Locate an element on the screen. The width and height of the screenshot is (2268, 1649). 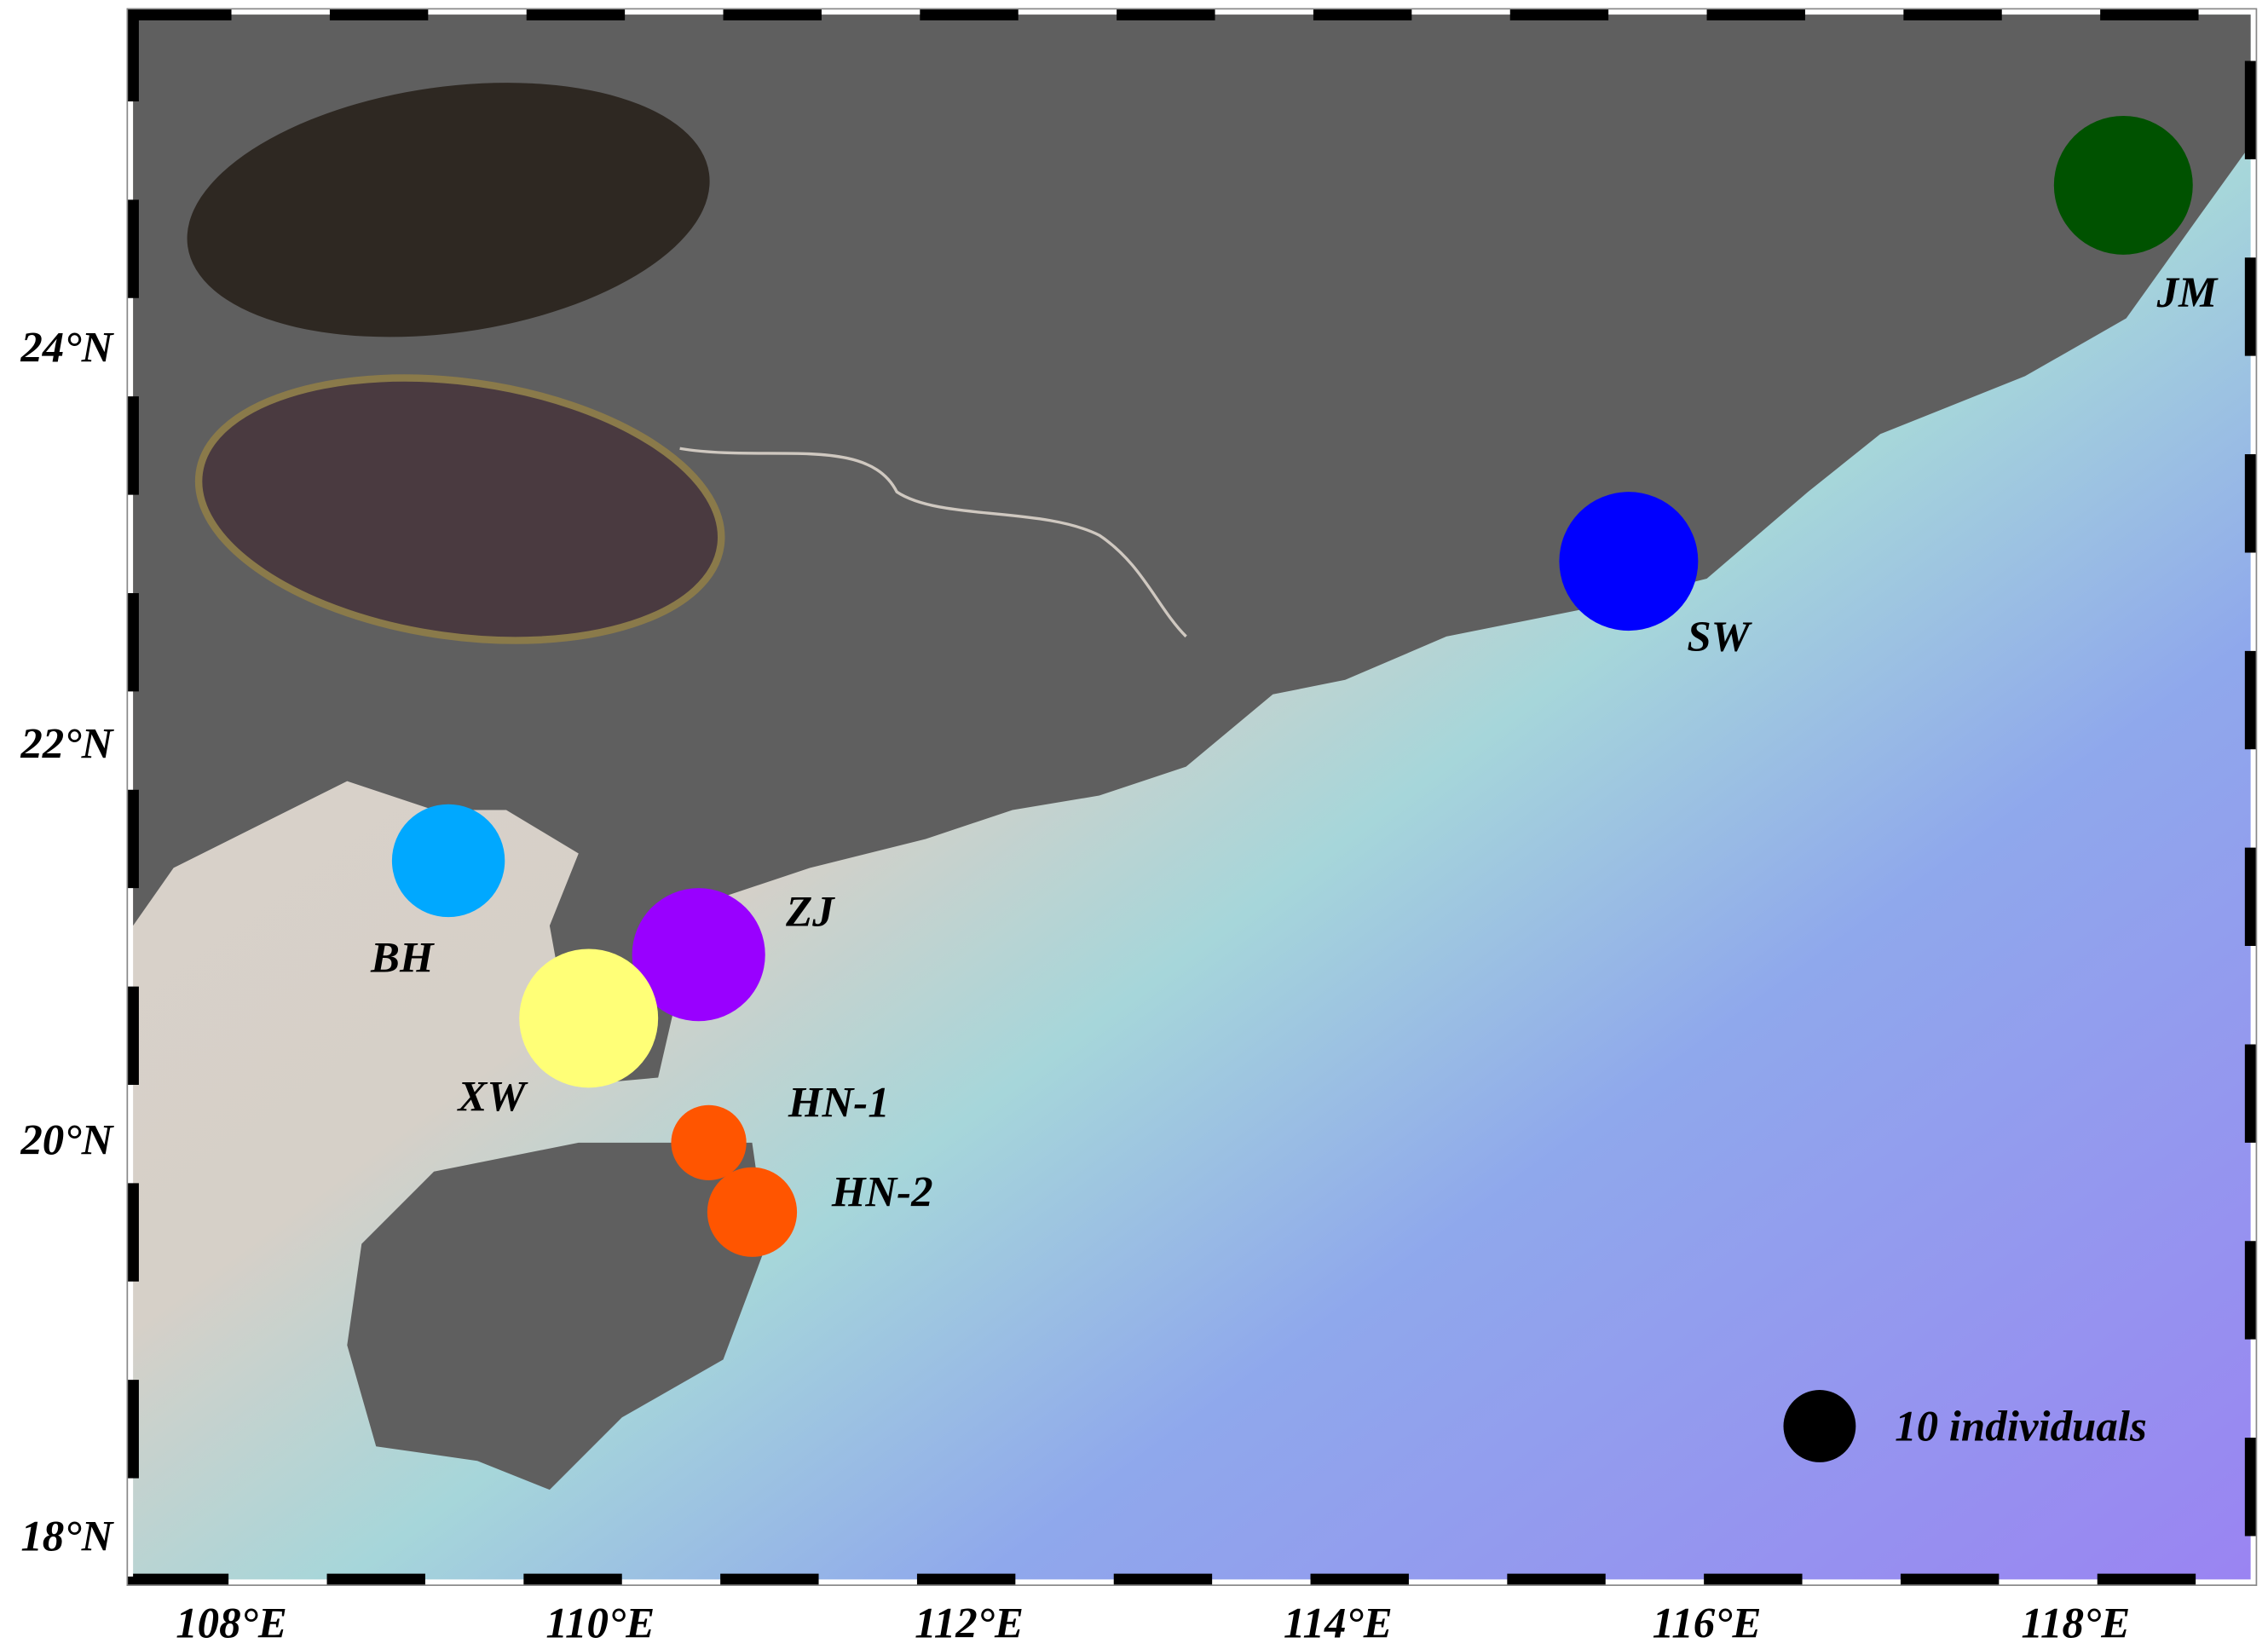
y-axis-label: 20°N is located at coordinates (67, 1140).